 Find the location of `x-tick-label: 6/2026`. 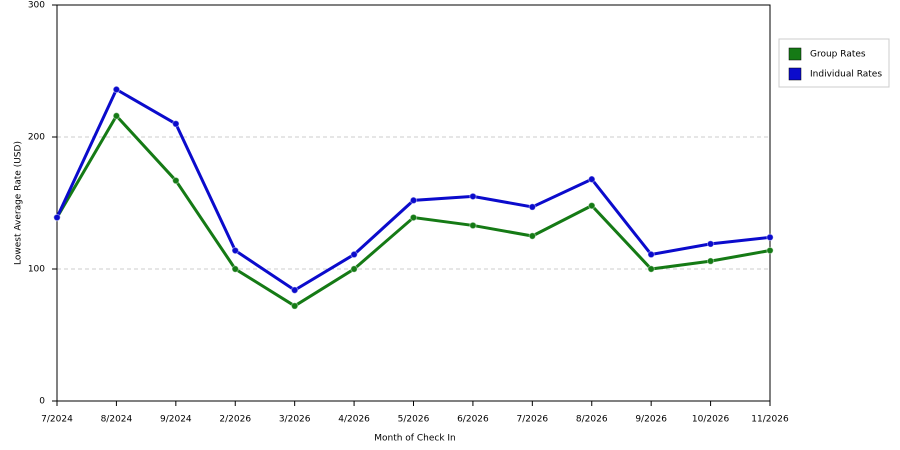

x-tick-label: 6/2026 is located at coordinates (473, 420).